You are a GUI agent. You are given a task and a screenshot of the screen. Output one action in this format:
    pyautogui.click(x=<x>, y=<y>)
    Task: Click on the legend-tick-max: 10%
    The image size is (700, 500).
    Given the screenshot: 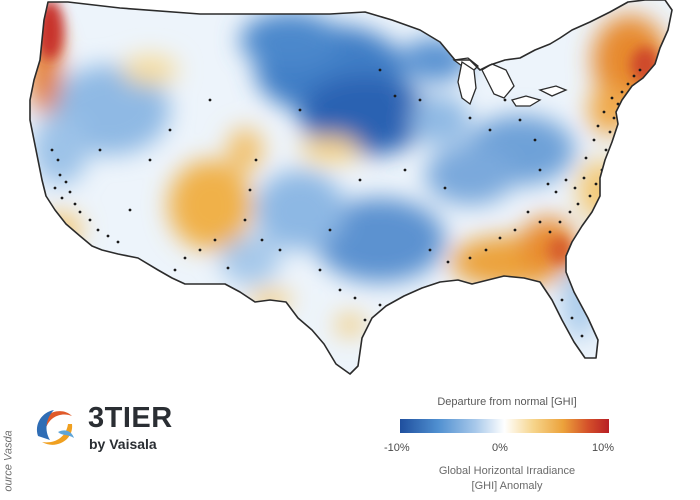 What is the action you would take?
    pyautogui.click(x=603, y=448)
    